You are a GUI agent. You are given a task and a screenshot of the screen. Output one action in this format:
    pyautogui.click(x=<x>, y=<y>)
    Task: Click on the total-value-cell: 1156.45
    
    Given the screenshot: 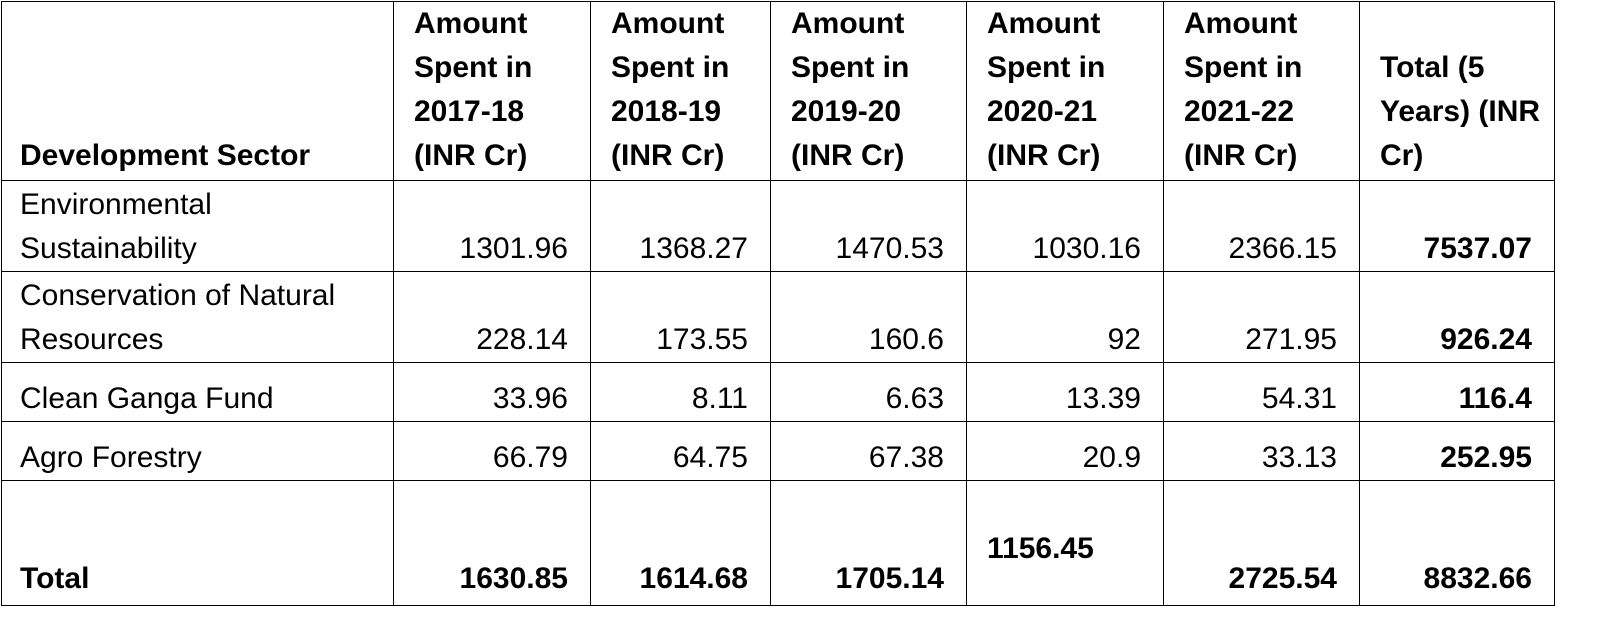 What is the action you would take?
    pyautogui.click(x=1065, y=543)
    